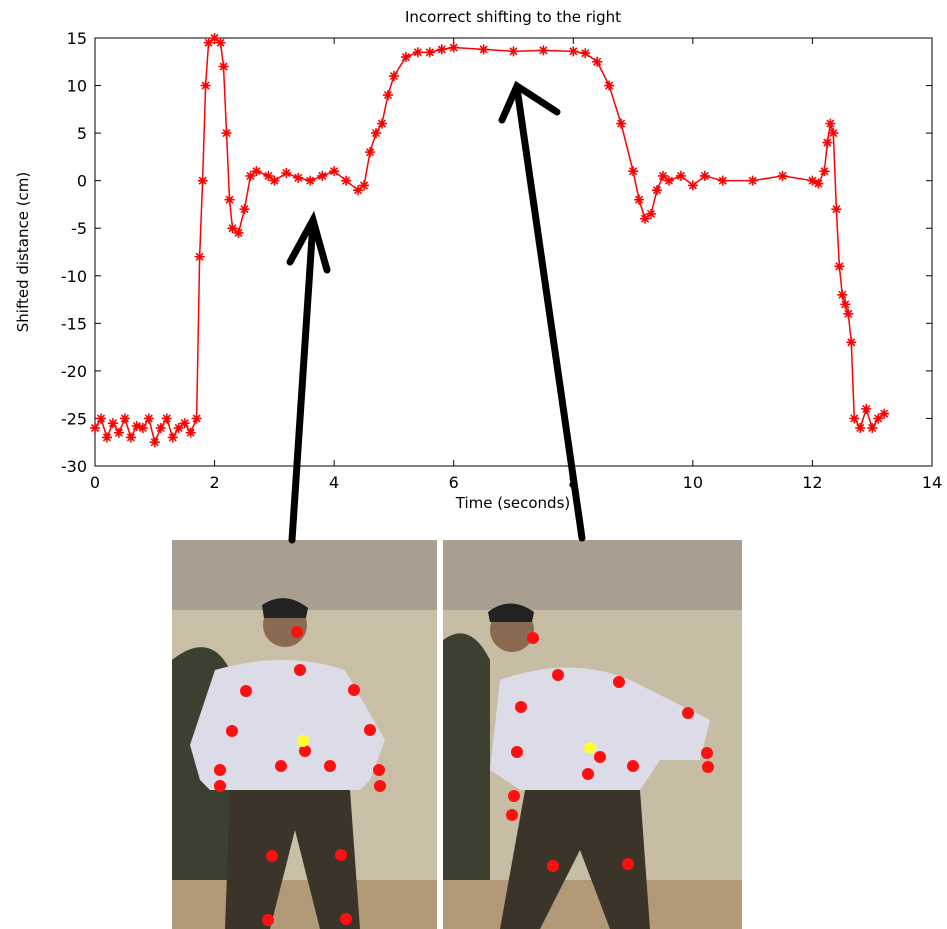 The height and width of the screenshot is (929, 947). What do you see at coordinates (513, 17) in the screenshot?
I see `chart-title: Incorrect shifting to the right` at bounding box center [513, 17].